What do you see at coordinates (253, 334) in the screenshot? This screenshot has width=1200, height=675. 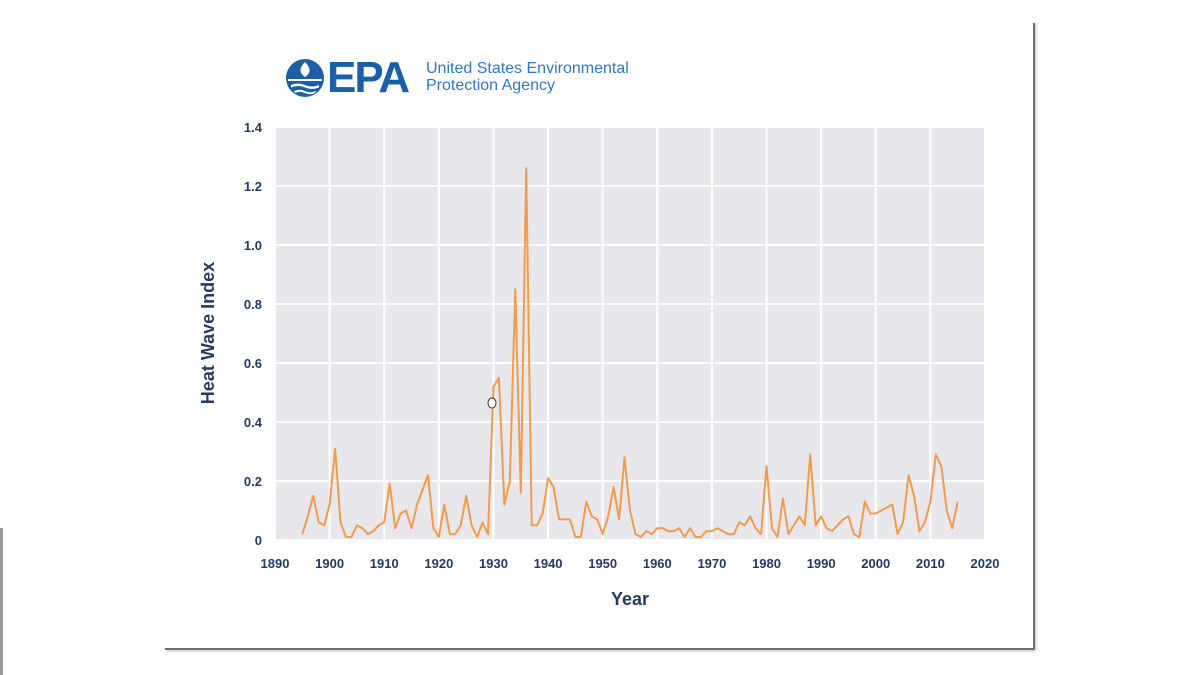 I see `y-axis-ticks: 0 0.2 0.4 0.6 0.8 1.0 1.2 1.4` at bounding box center [253, 334].